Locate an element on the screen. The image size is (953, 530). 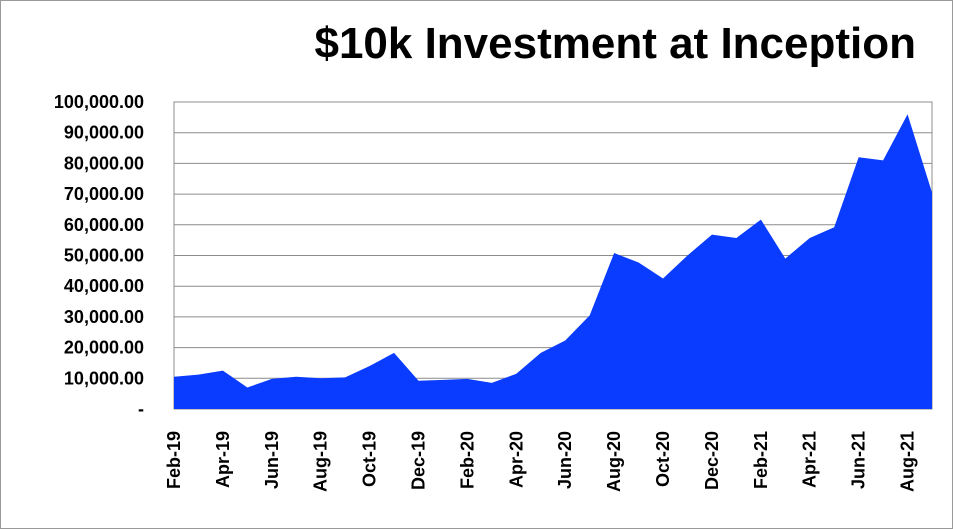
x-tick-label: Aug-20 is located at coordinates (614, 461).